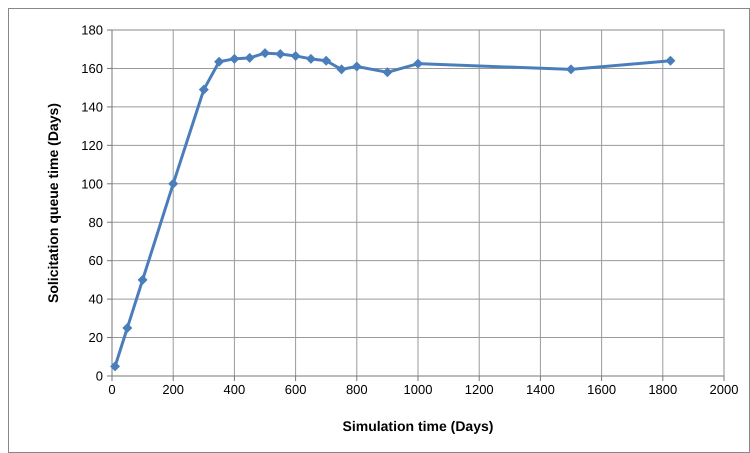  Describe the element at coordinates (92, 145) in the screenshot. I see `y-tick-label: 120` at that location.